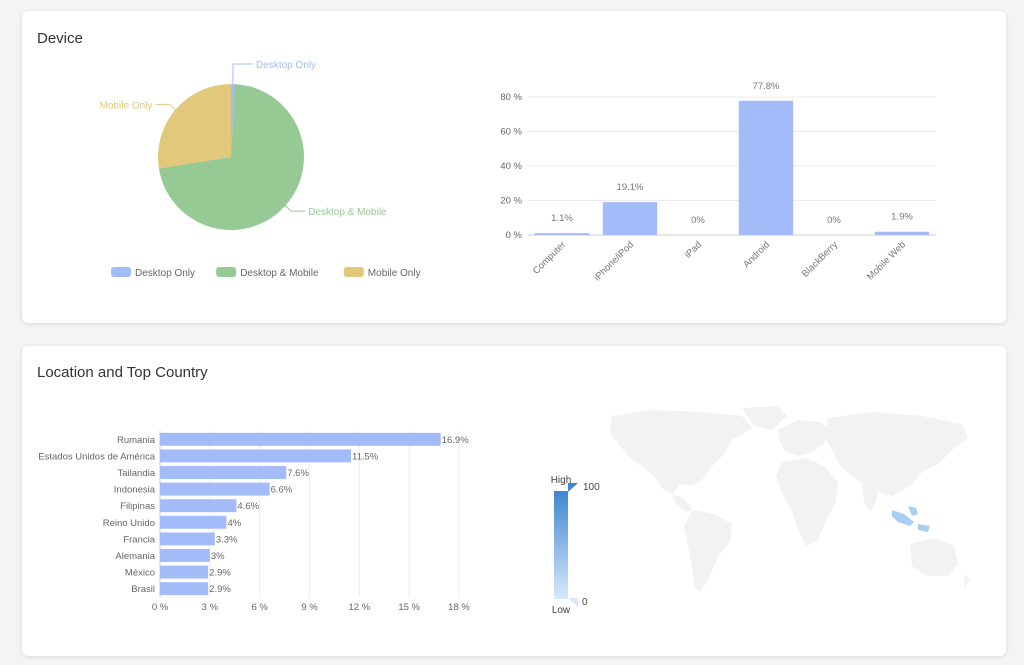 The width and height of the screenshot is (1024, 665). I want to click on map-region-greenland, so click(764, 418).